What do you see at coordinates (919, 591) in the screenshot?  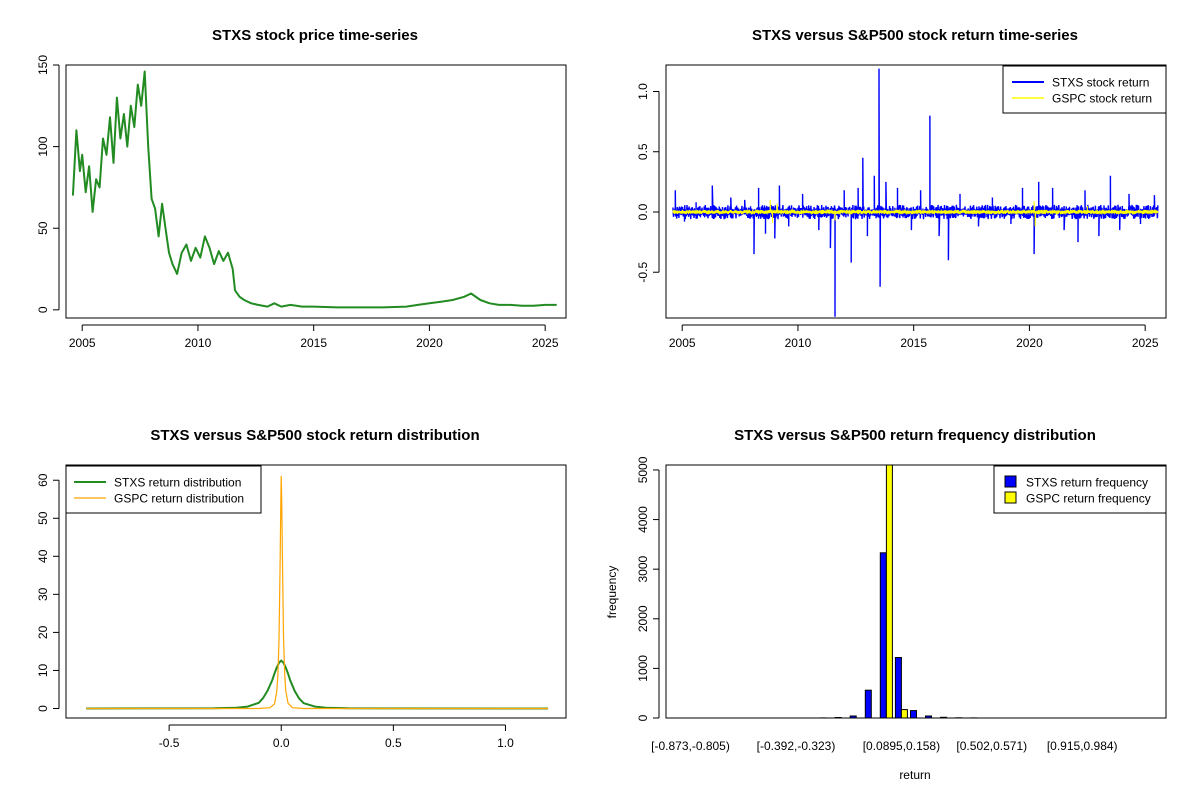 I see `return-frequency-bars` at bounding box center [919, 591].